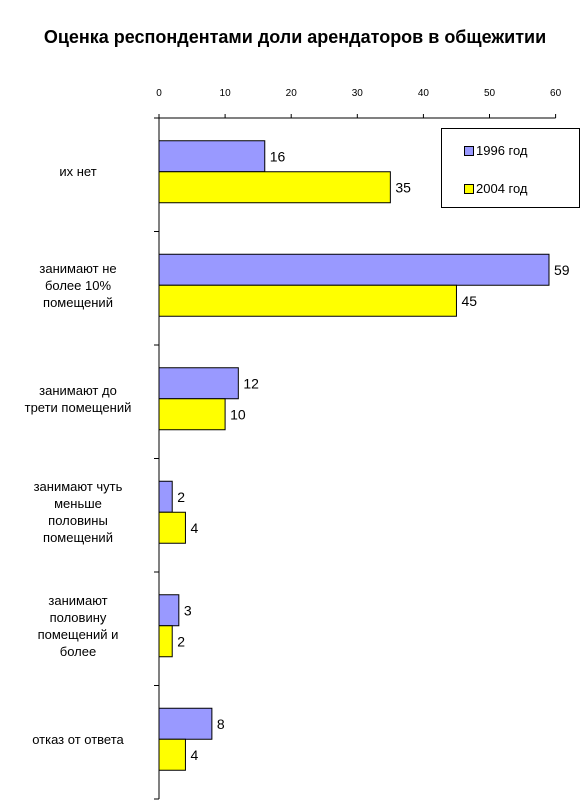 This screenshot has width=587, height=803. Describe the element at coordinates (469, 301) in the screenshot. I see `data-label: 45` at that location.